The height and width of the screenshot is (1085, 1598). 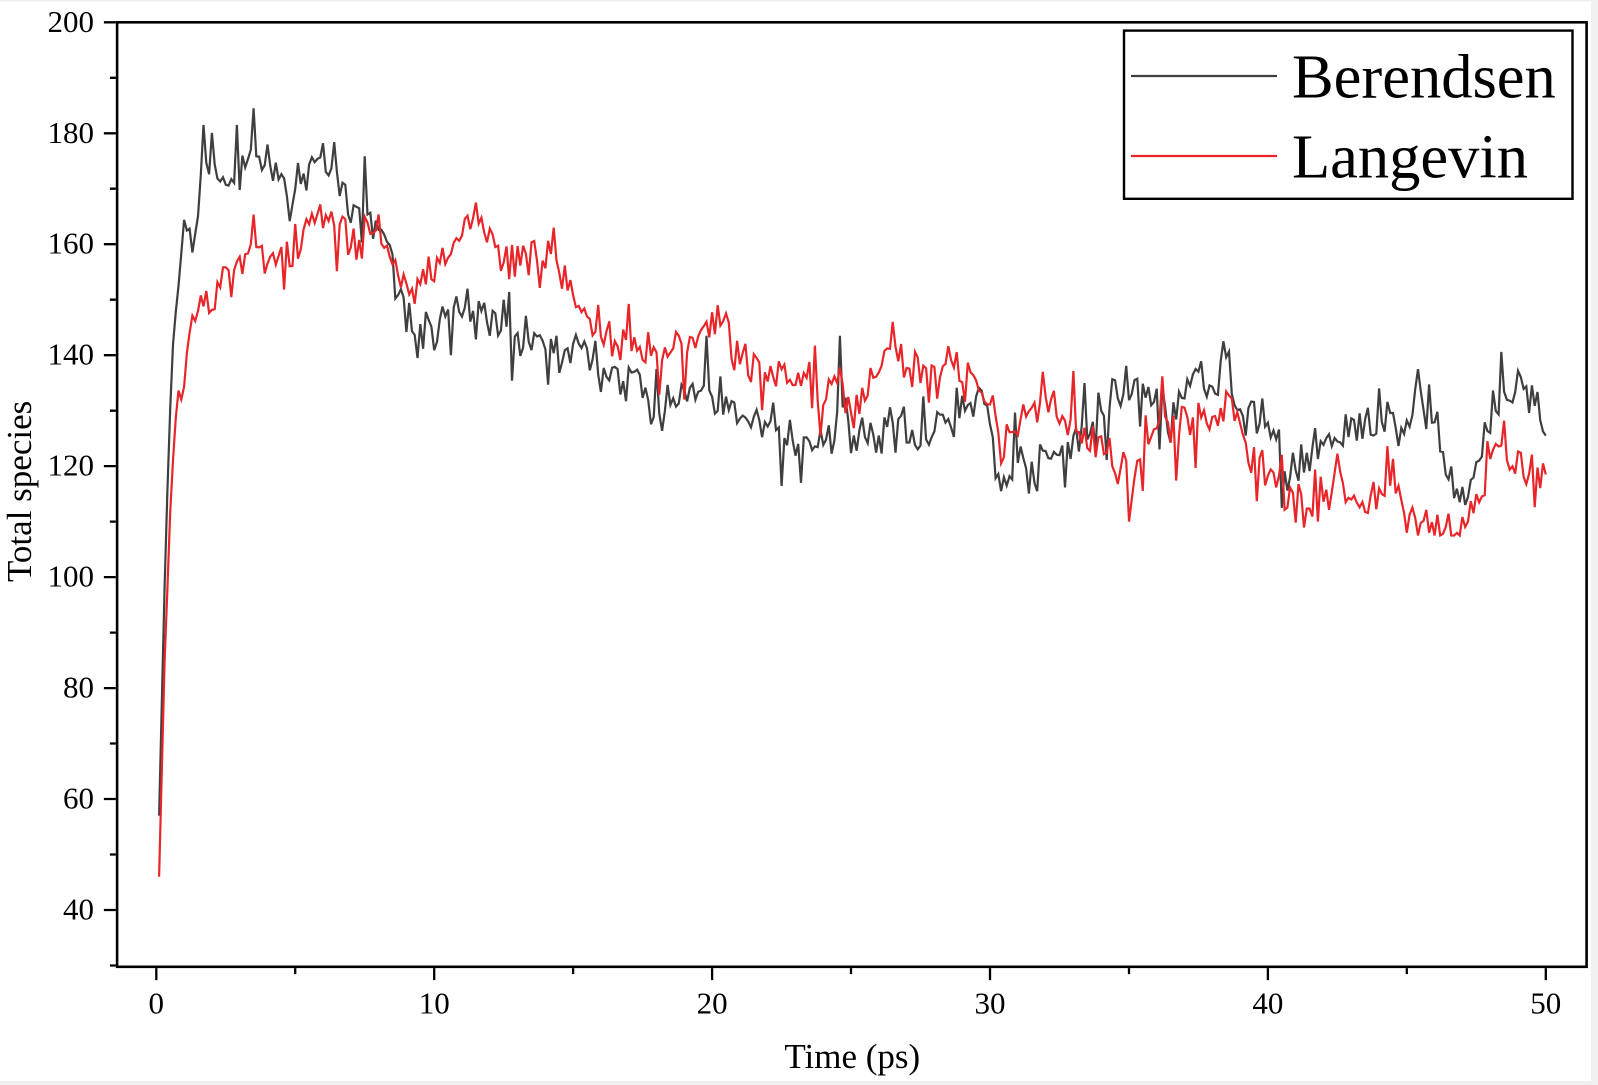 What do you see at coordinates (1410, 157) in the screenshot?
I see `svg-text: Langevin` at bounding box center [1410, 157].